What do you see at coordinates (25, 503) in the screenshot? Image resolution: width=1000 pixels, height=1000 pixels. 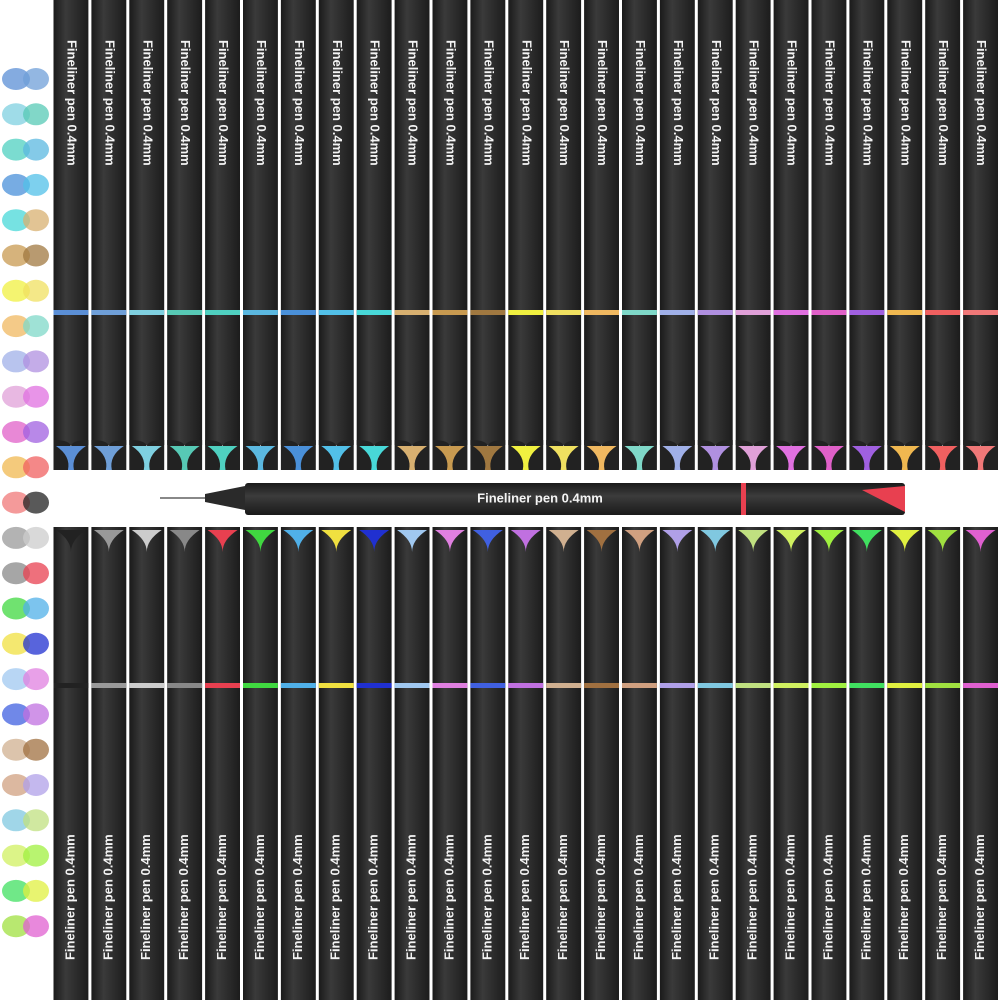 I see `color-swatches` at bounding box center [25, 503].